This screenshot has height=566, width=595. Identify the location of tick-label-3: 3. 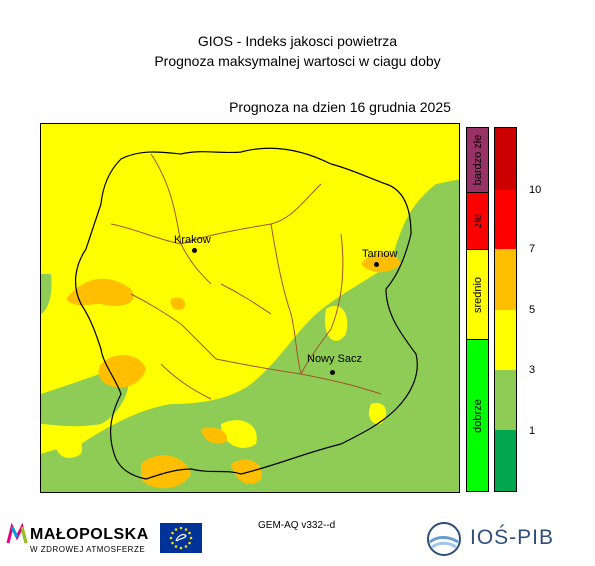
(532, 370).